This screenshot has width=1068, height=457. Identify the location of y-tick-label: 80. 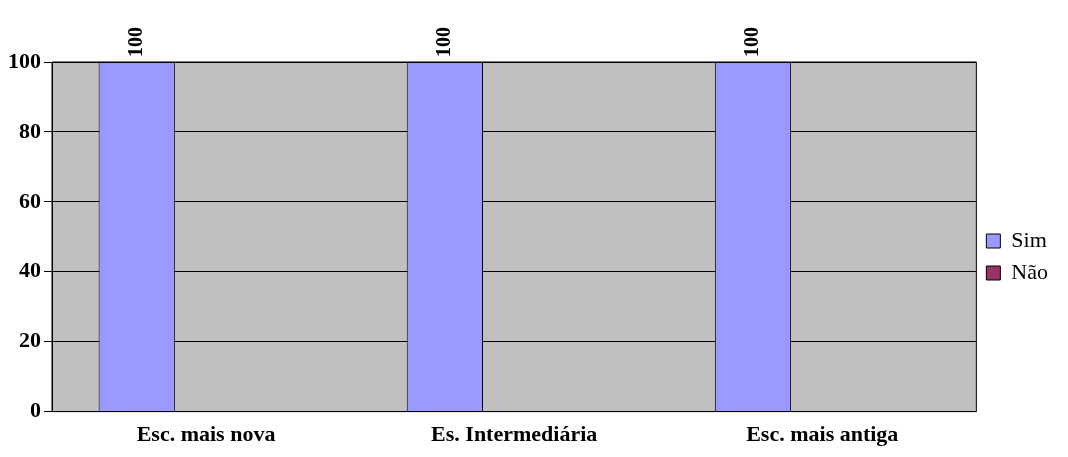
(30, 130).